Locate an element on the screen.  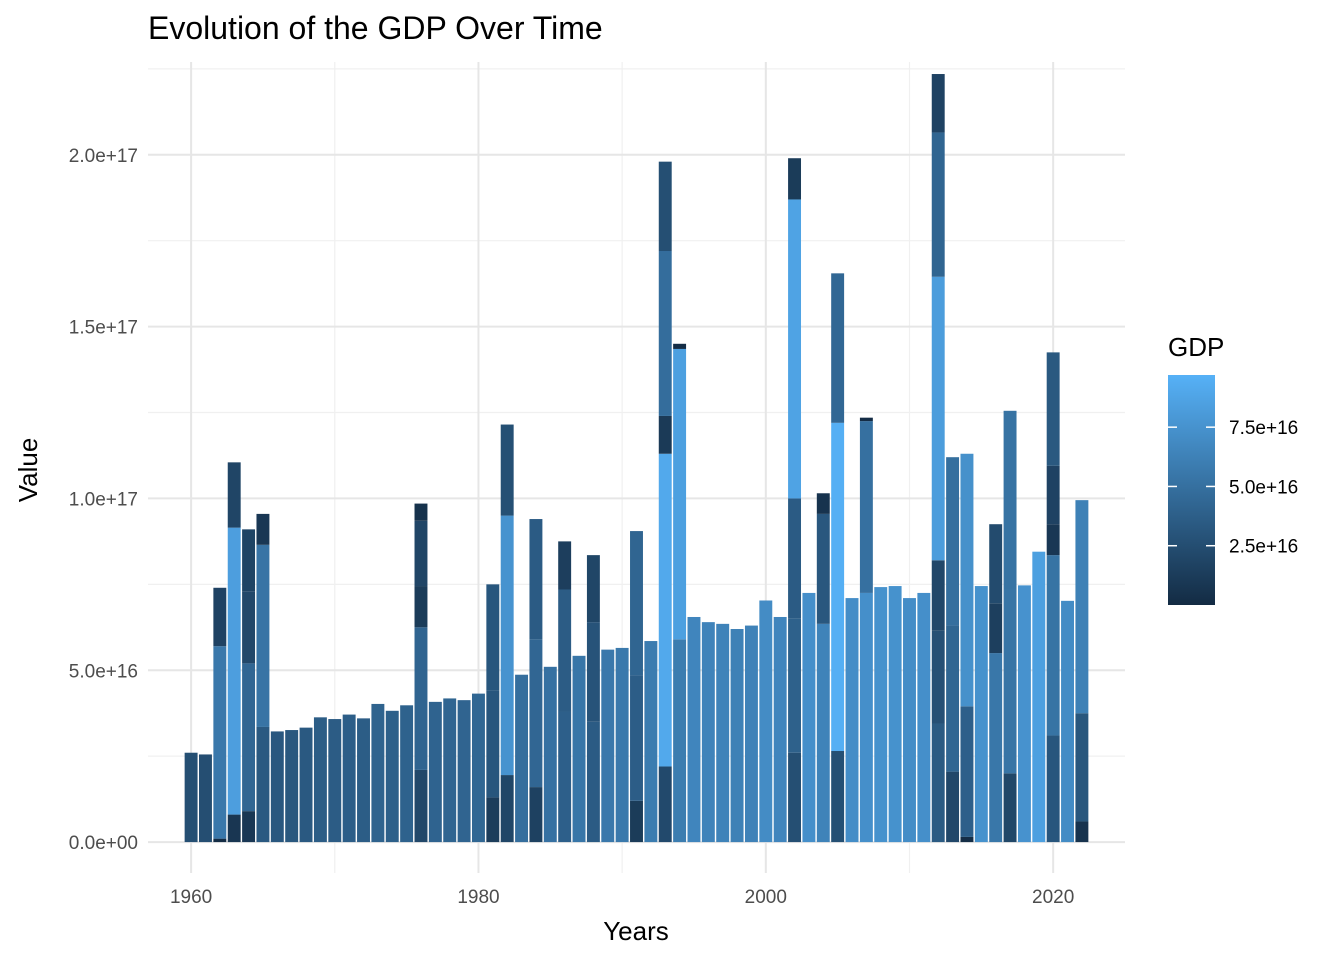
bar-1996 is located at coordinates (708, 732).